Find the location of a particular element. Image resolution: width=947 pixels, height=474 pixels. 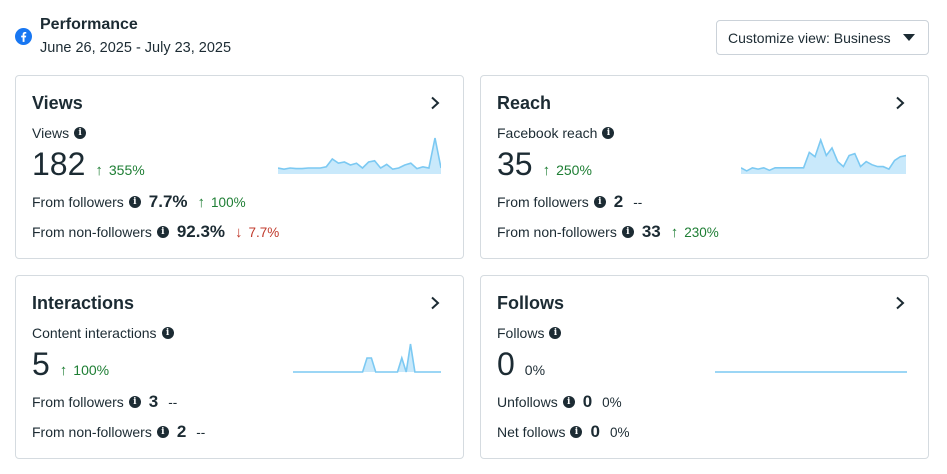

metric-delta-text: 100% is located at coordinates (91, 370).